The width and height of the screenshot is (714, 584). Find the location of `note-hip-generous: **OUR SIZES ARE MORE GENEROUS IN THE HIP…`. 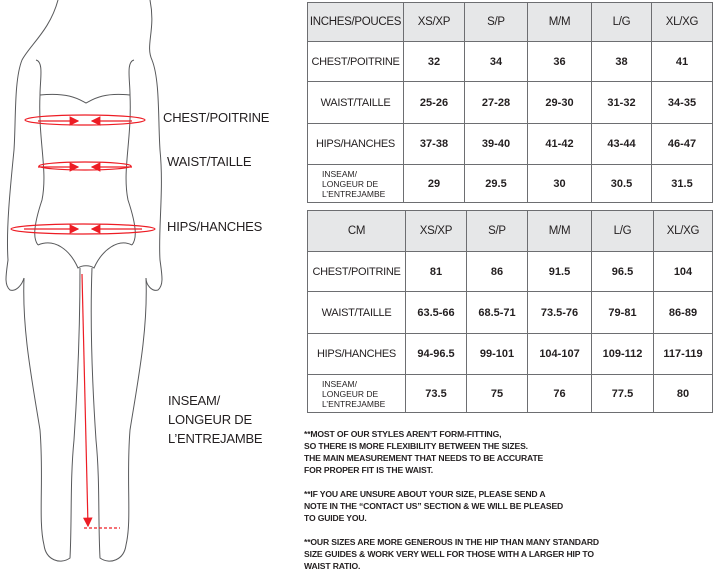

note-hip-generous: **OUR SIZES ARE MORE GENEROUS IN THE HIP… is located at coordinates (451, 554).